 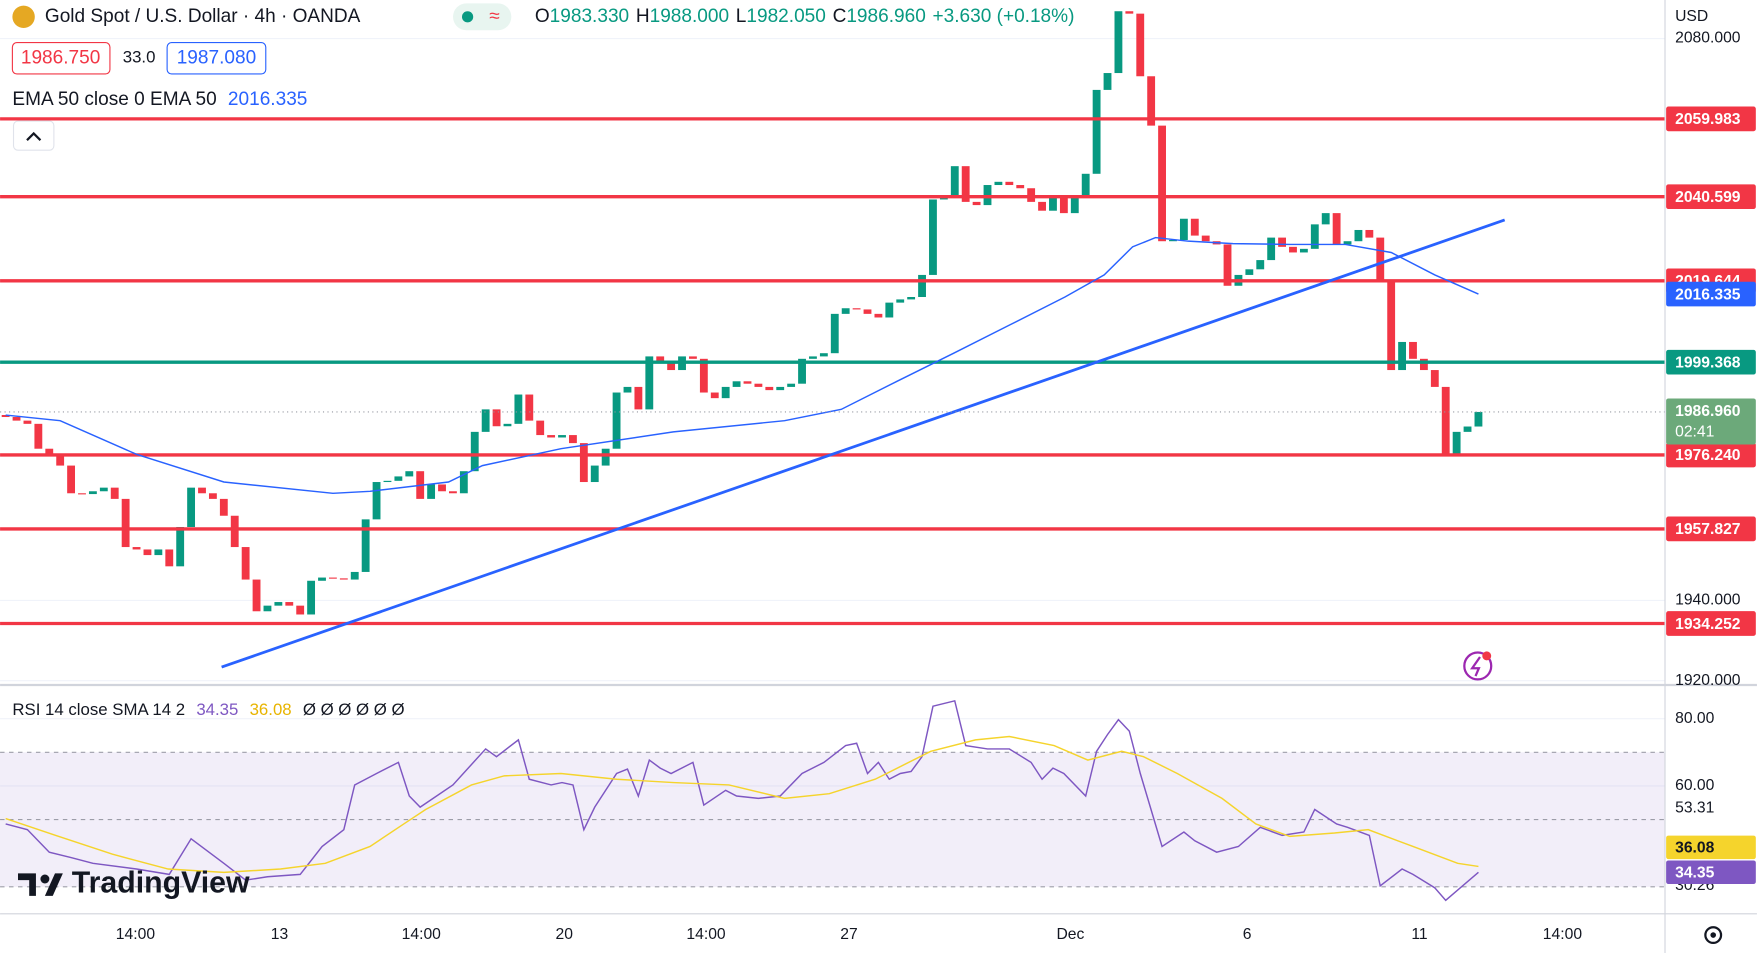 What do you see at coordinates (1711, 294) in the screenshot?
I see `ema-label-box` at bounding box center [1711, 294].